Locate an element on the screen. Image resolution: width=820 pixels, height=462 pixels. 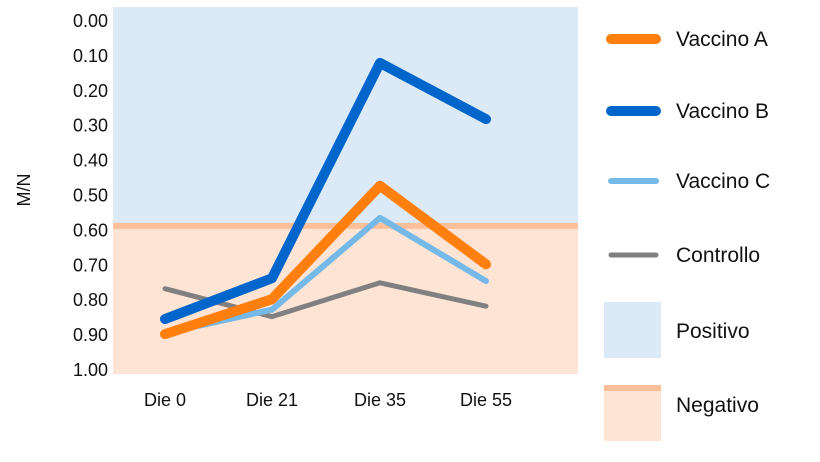
y-tick-label: 1.00 is located at coordinates (90, 370).